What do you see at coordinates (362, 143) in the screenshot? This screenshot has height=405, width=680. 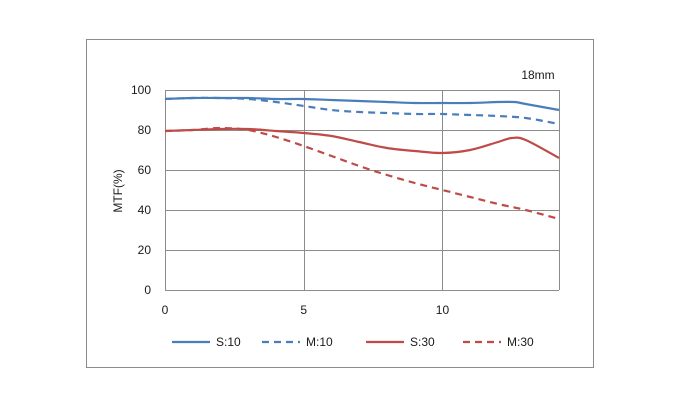 I see `series-line-s30` at bounding box center [362, 143].